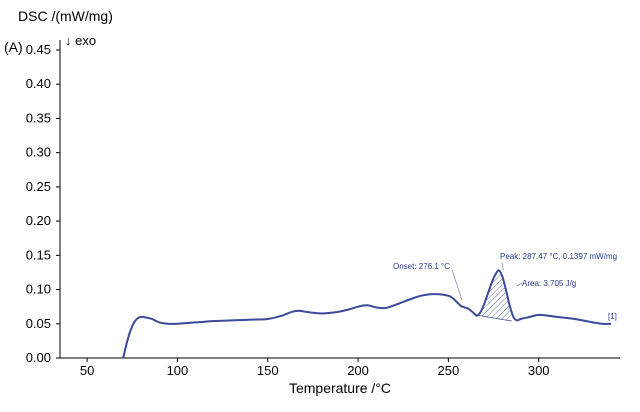 The image size is (640, 412). What do you see at coordinates (268, 370) in the screenshot?
I see `x-tick-label: 150` at bounding box center [268, 370].